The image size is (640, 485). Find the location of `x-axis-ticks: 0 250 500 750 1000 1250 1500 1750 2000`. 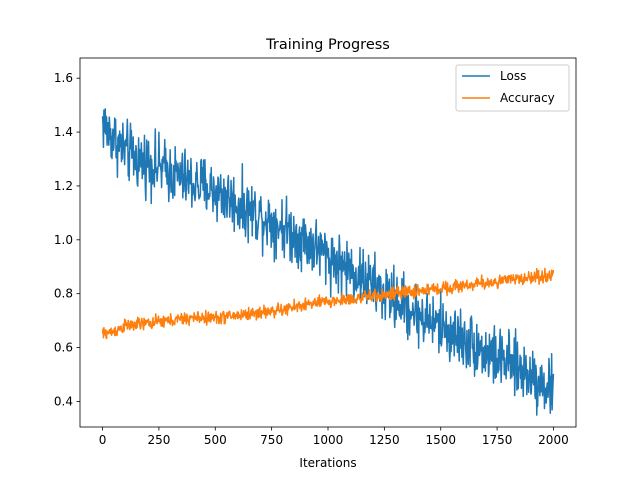

x-axis-ticks: 0 250 500 750 1000 1250 1500 1750 2000 is located at coordinates (334, 437).